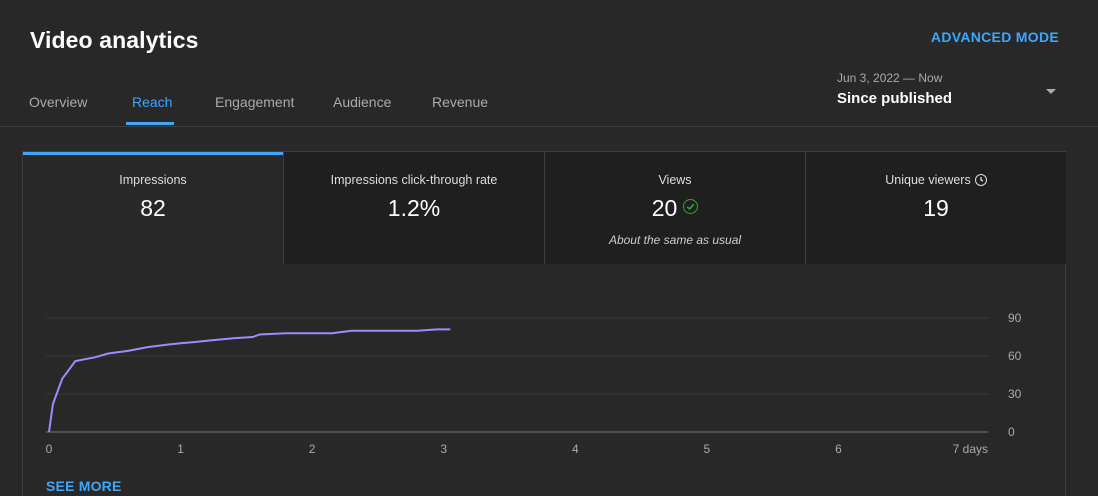  What do you see at coordinates (249, 380) in the screenshot?
I see `impressions-line` at bounding box center [249, 380].